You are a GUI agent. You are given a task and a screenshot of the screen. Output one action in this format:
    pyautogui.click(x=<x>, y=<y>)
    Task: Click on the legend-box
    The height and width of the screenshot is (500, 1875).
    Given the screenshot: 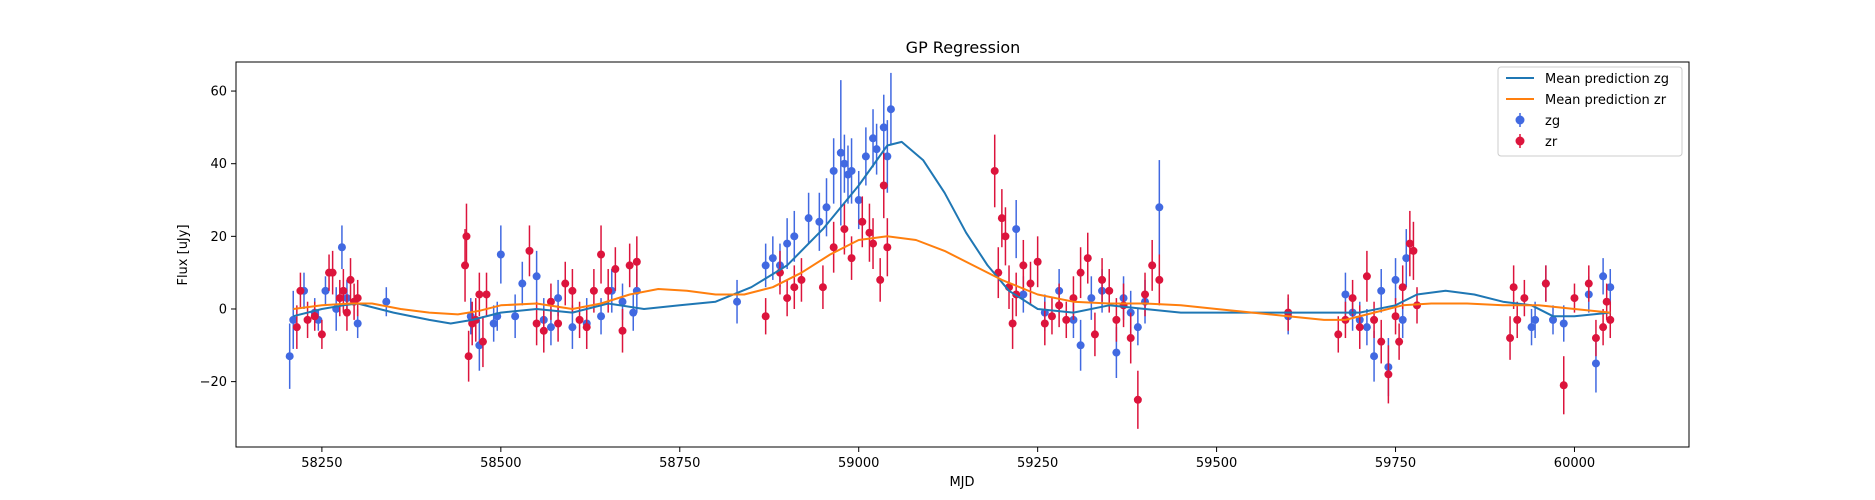 What is the action you would take?
    pyautogui.click(x=1590, y=111)
    